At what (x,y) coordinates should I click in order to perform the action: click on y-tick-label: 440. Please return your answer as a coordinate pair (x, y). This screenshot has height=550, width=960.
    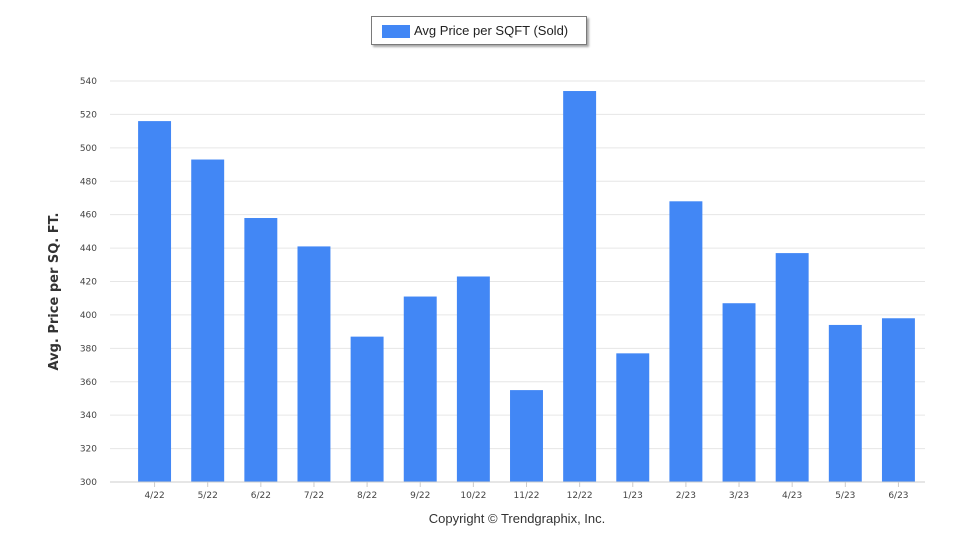
    Looking at the image, I should click on (88, 249).